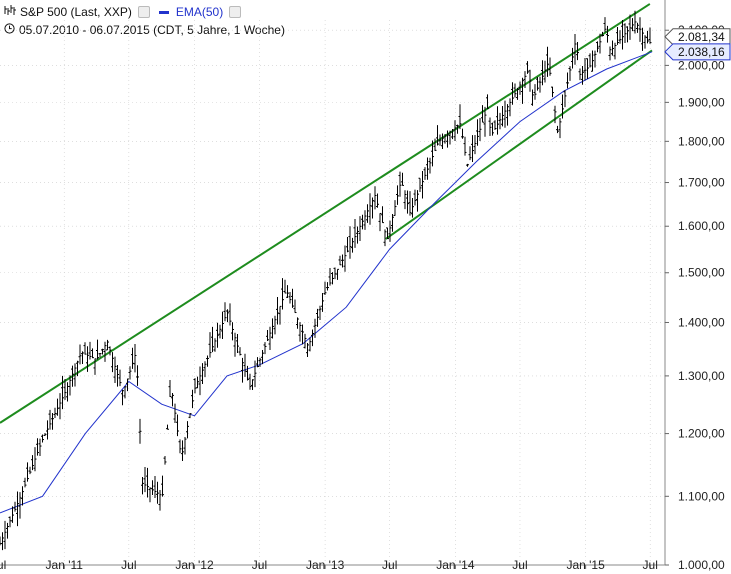 This screenshot has width=731, height=574. Describe the element at coordinates (701, 65) in the screenshot. I see `y-tick-label: 2.000,00` at that location.